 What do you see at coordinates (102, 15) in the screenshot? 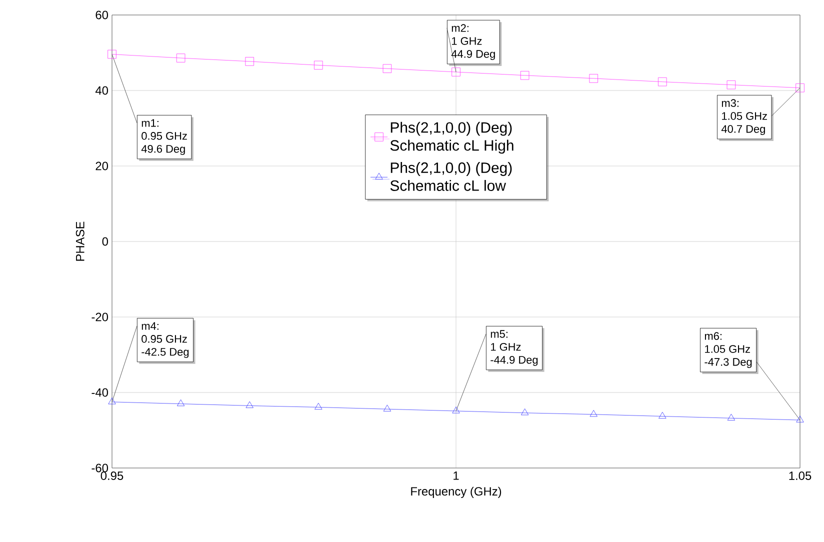
I see `y-tick-label: 60` at bounding box center [102, 15].